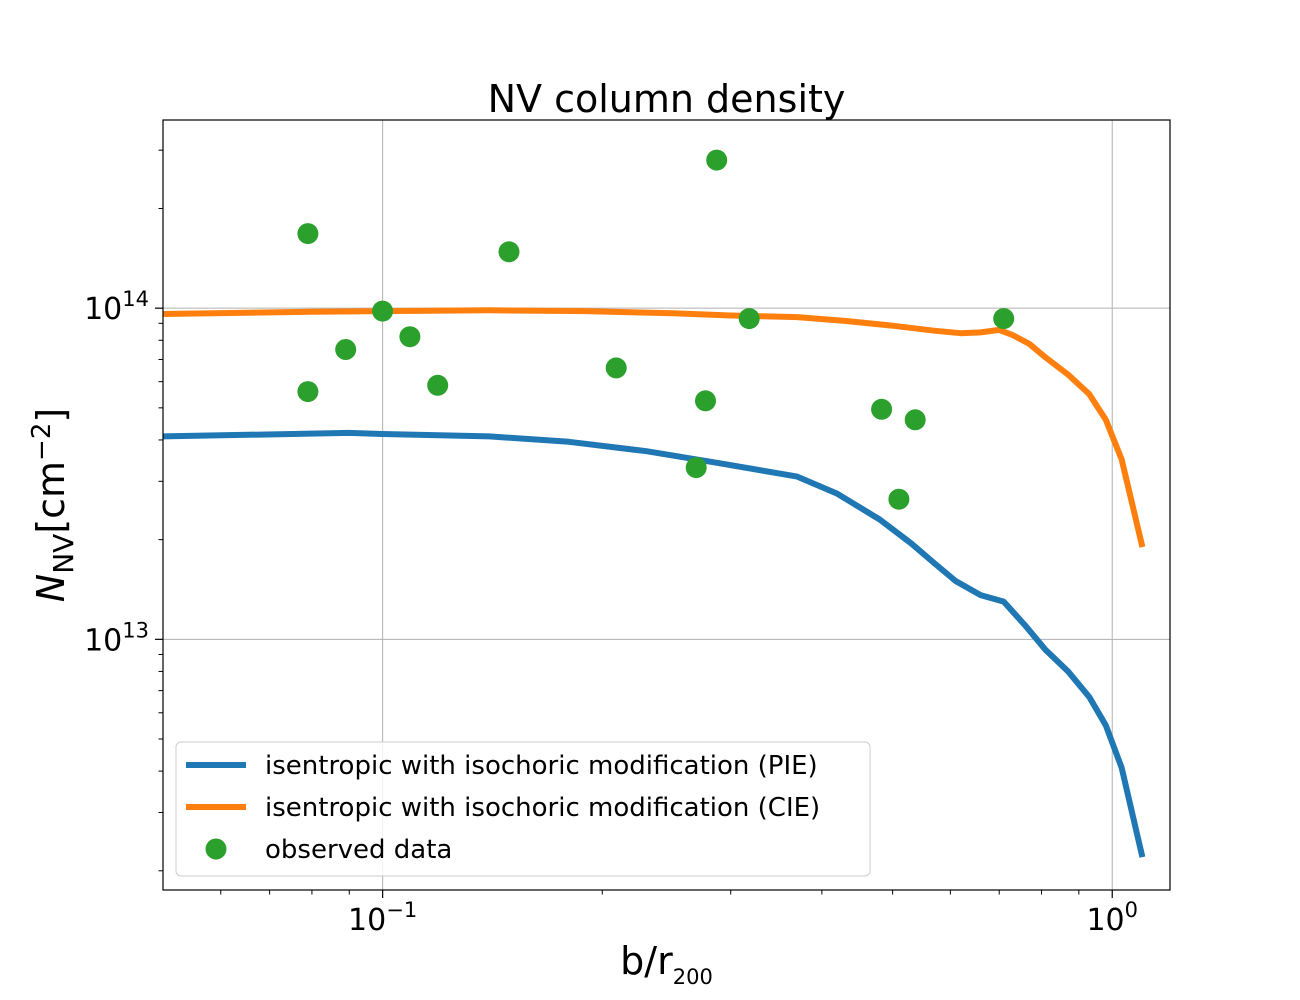 Image resolution: width=1300 pixels, height=1000 pixels. I want to click on y-tick-label: 1013, so click(116, 638).